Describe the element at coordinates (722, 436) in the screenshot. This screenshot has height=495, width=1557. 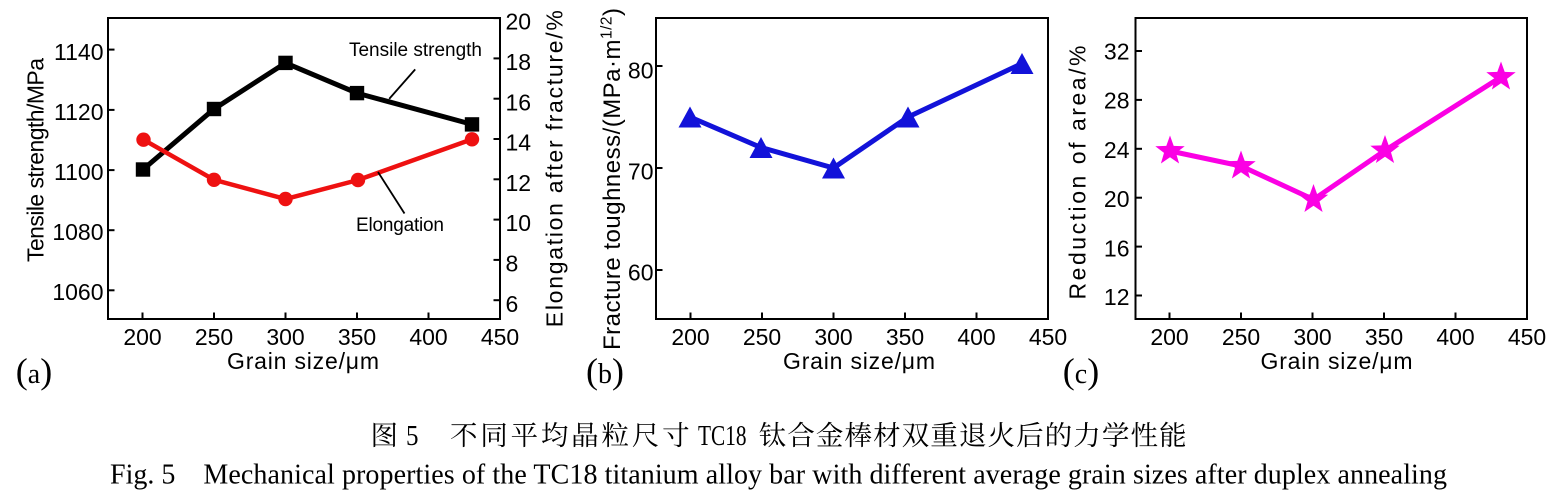
I see `svg-text: TC18` at that location.